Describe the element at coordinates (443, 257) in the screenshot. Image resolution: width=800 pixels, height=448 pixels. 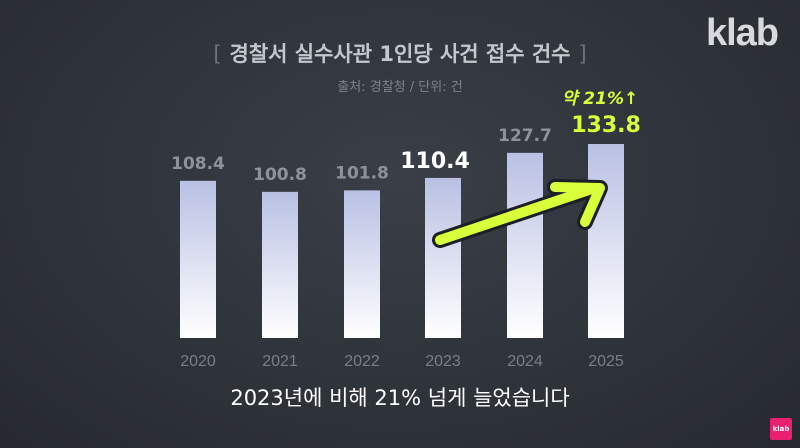
I see `bar-2023` at that location.